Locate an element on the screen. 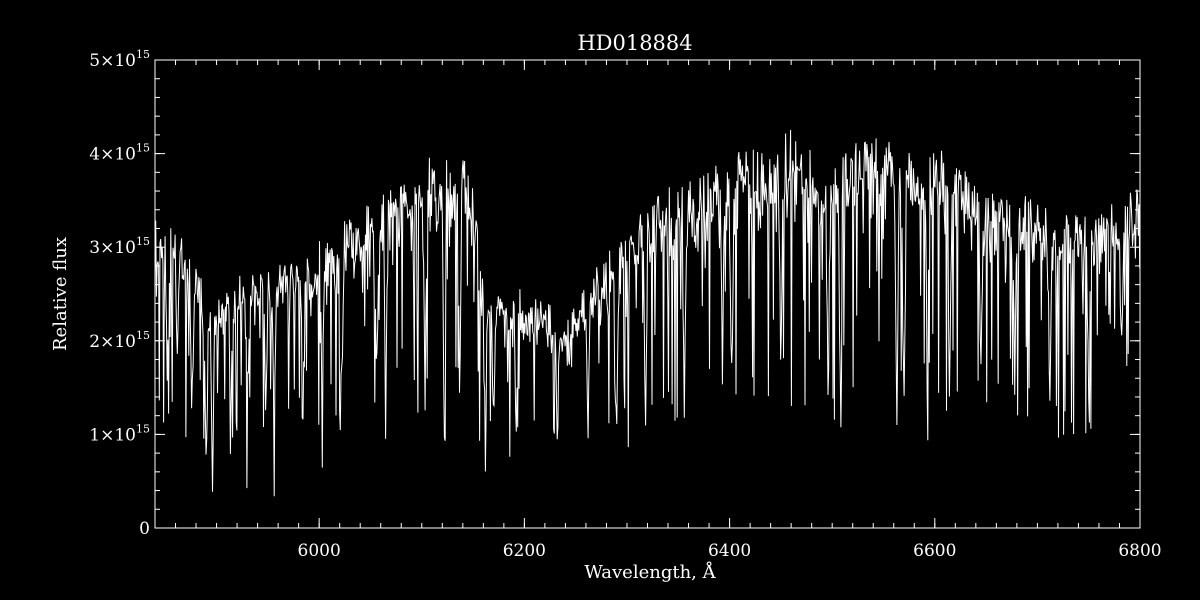  y-tick-mantissa: 4×10 is located at coordinates (112, 155).